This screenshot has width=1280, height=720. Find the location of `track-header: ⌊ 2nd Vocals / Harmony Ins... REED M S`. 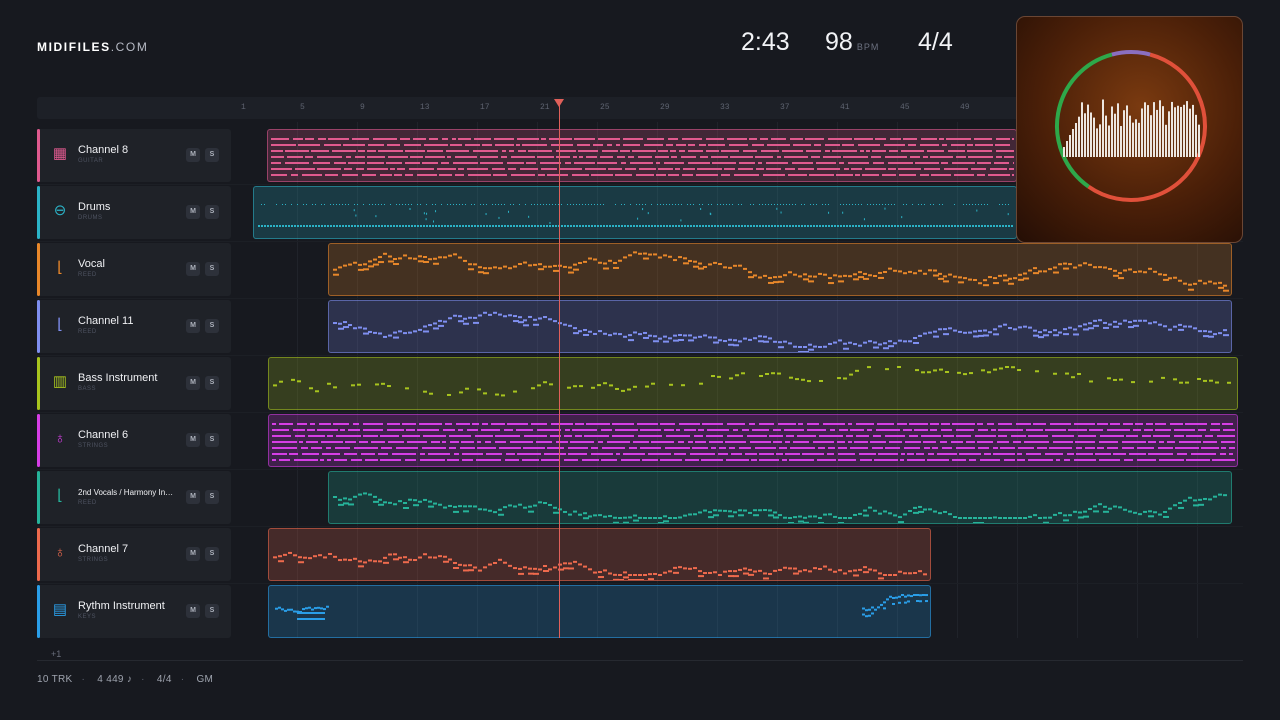

track-header: ⌊ 2nd Vocals / Harmony Ins... REED M S is located at coordinates (134, 497).